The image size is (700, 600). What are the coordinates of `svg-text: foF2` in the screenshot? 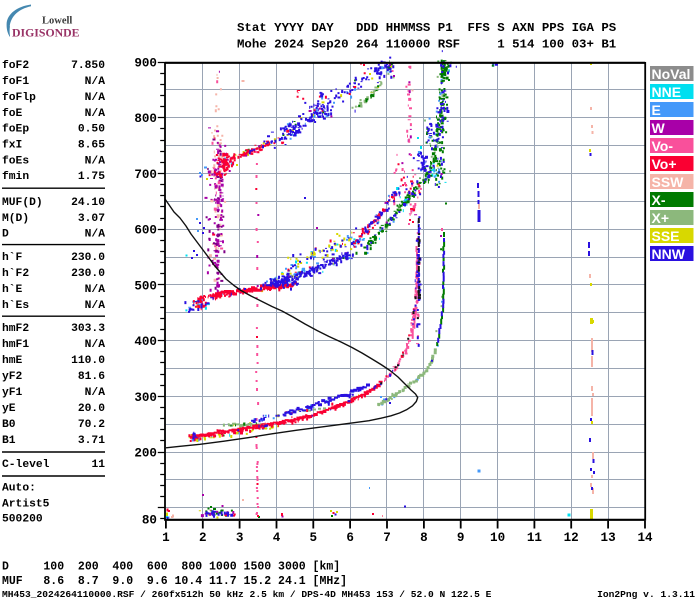 It's located at (15, 66).